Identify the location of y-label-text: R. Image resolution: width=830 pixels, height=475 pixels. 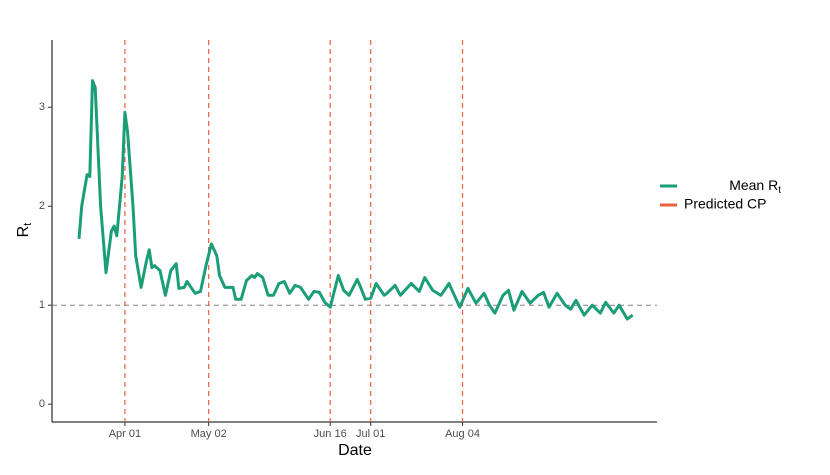
(23, 232).